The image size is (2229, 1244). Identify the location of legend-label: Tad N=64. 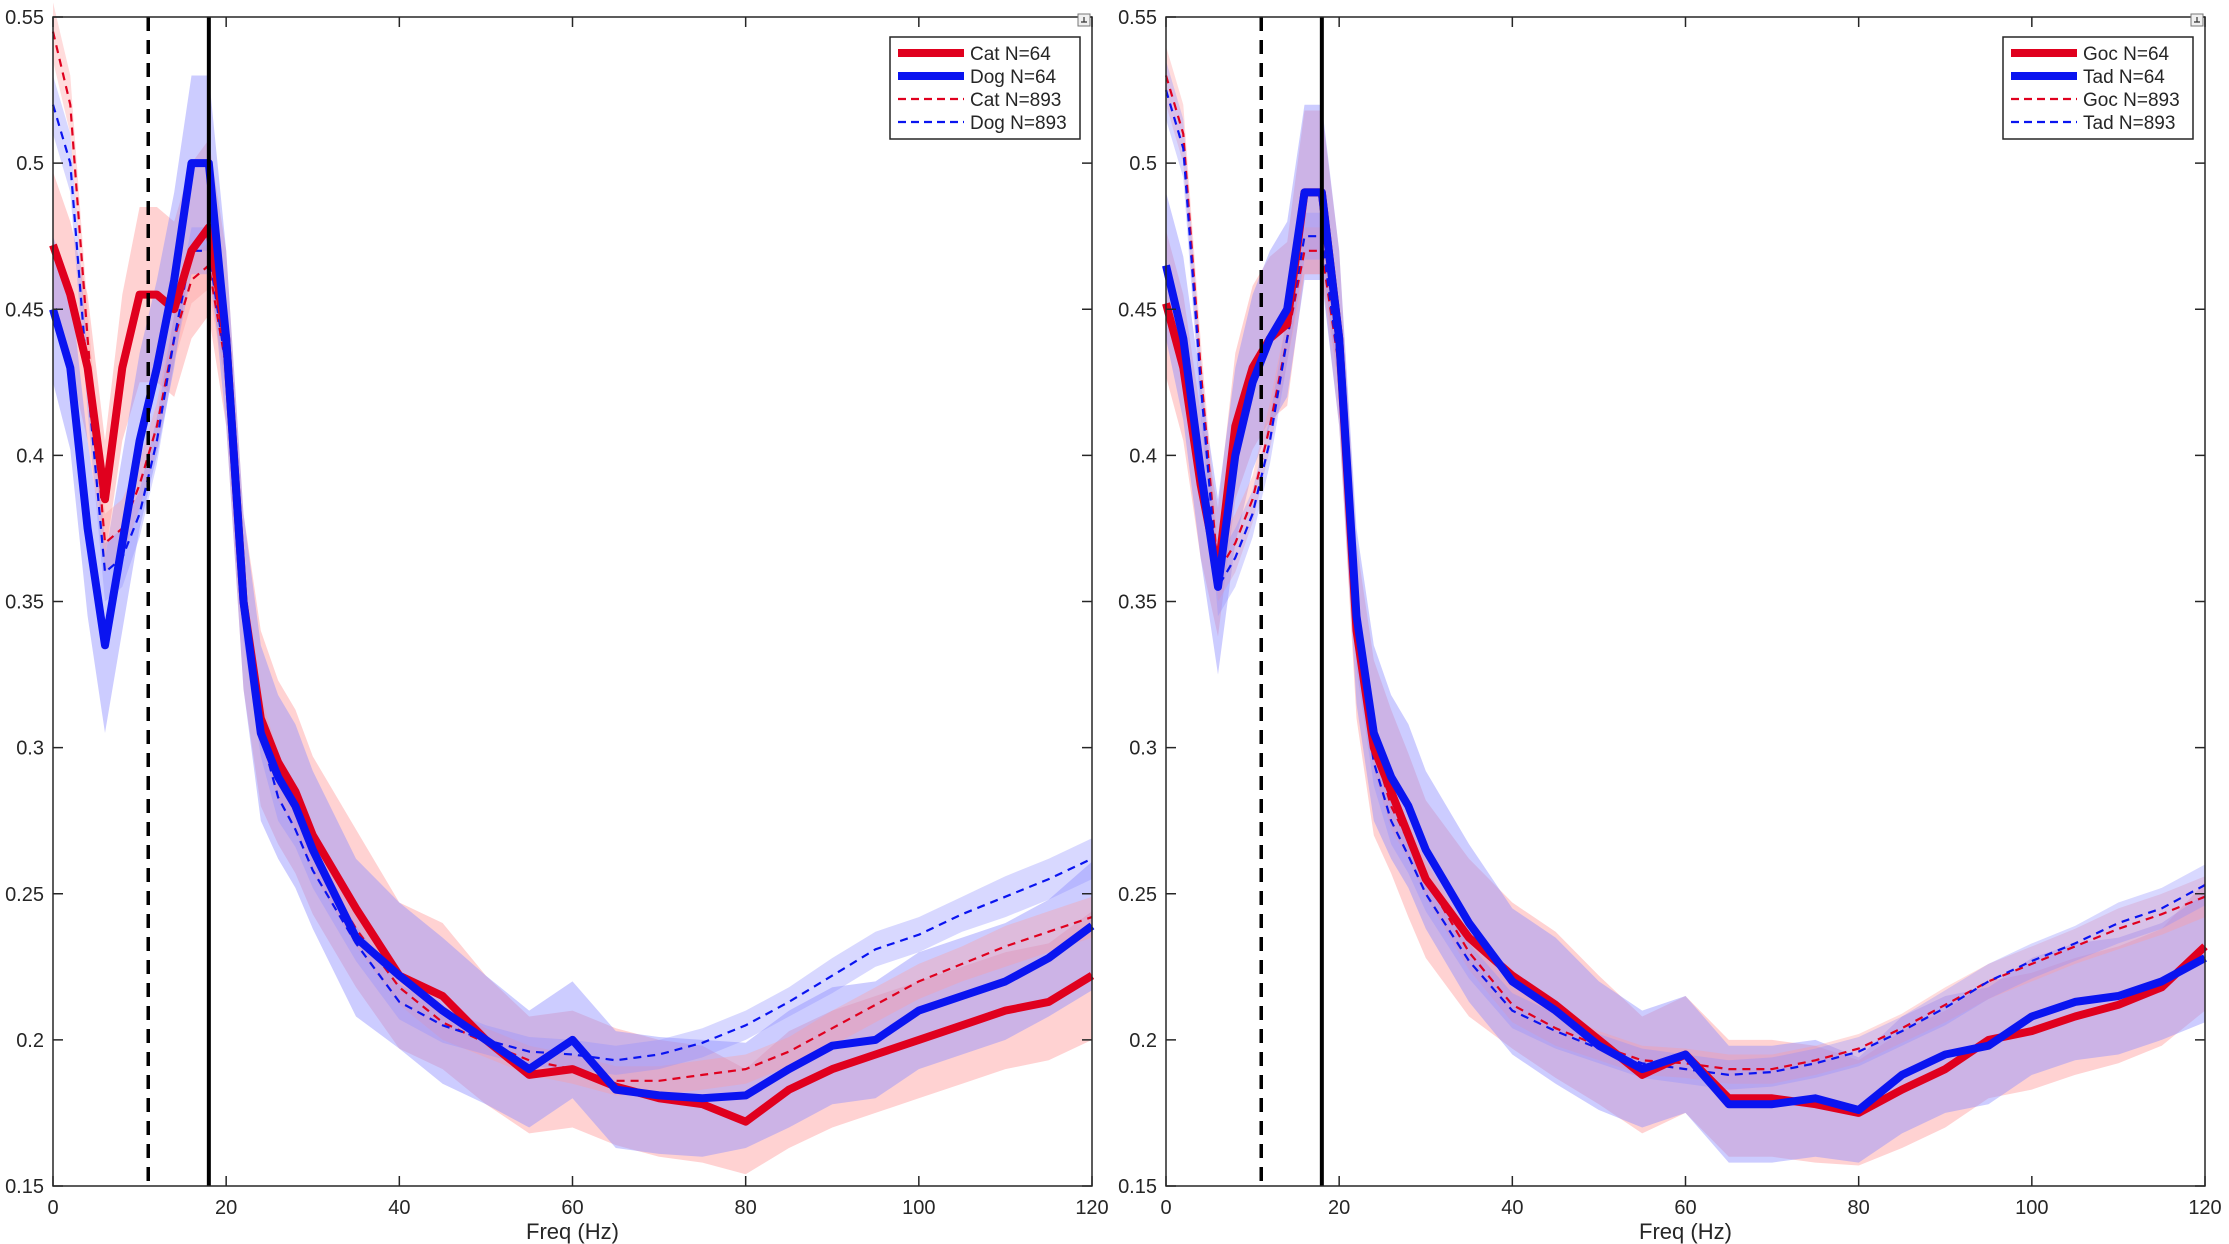
(2124, 77).